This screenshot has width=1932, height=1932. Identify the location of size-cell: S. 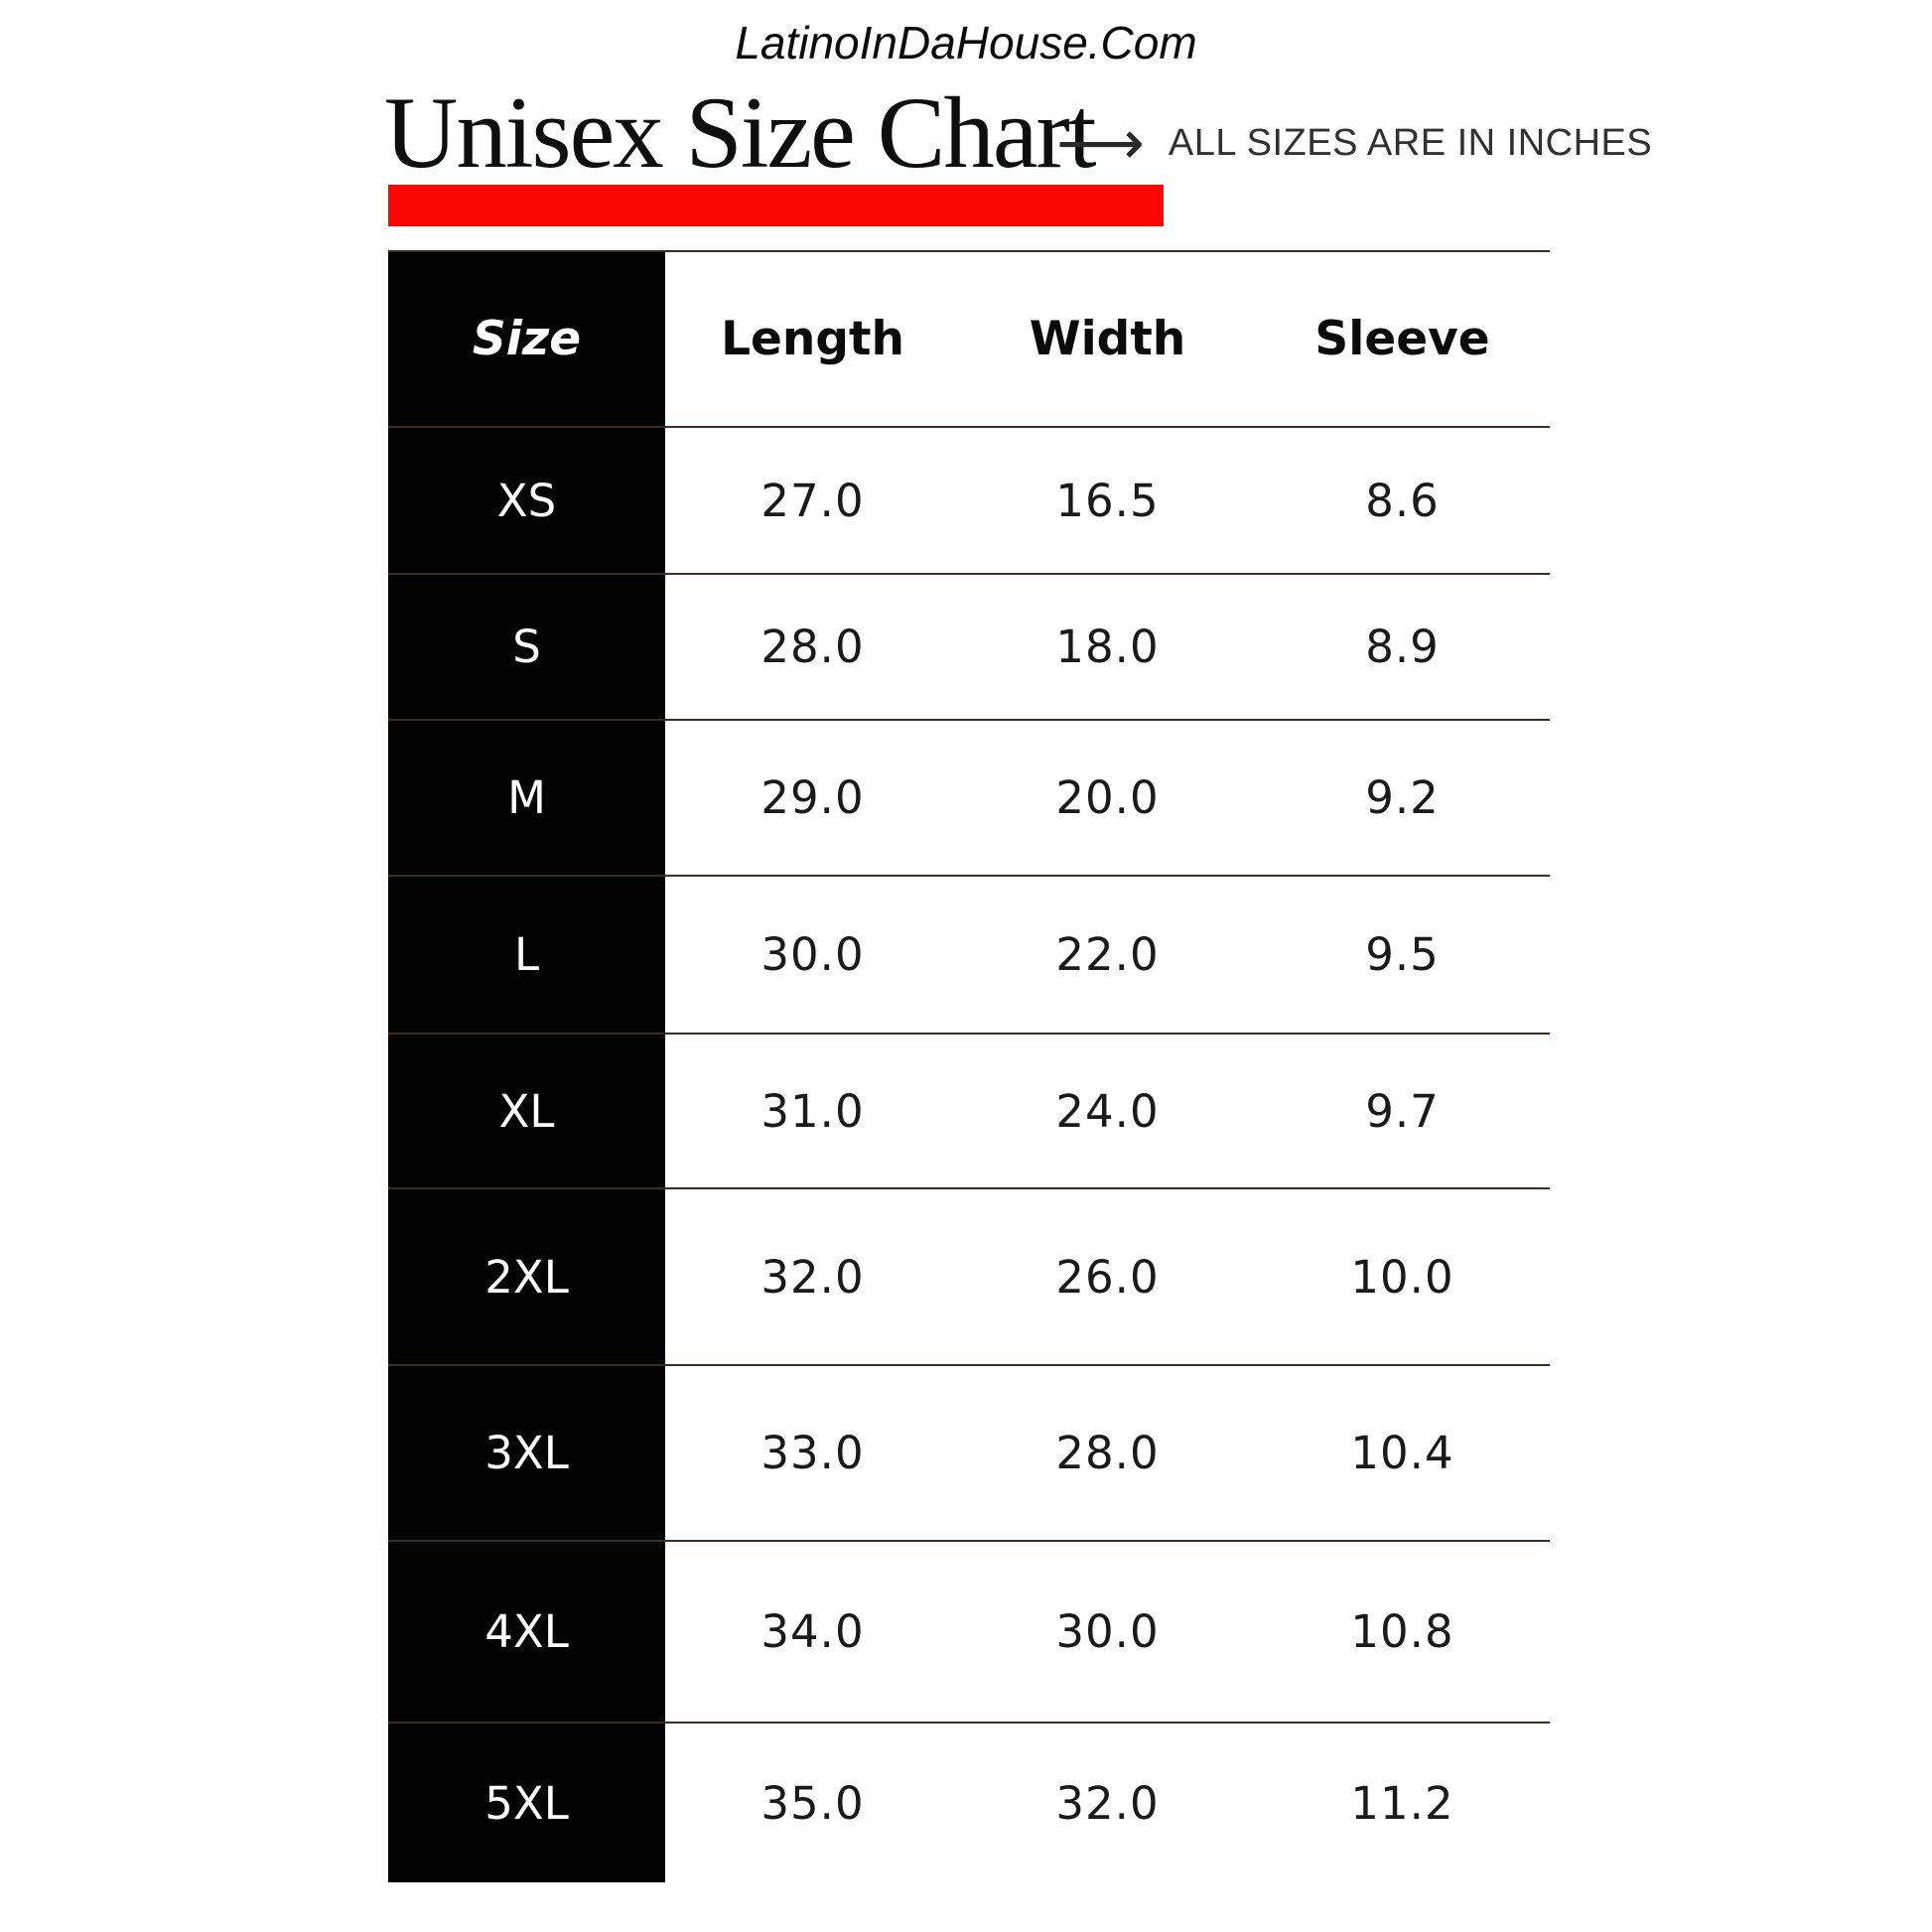
(526, 647).